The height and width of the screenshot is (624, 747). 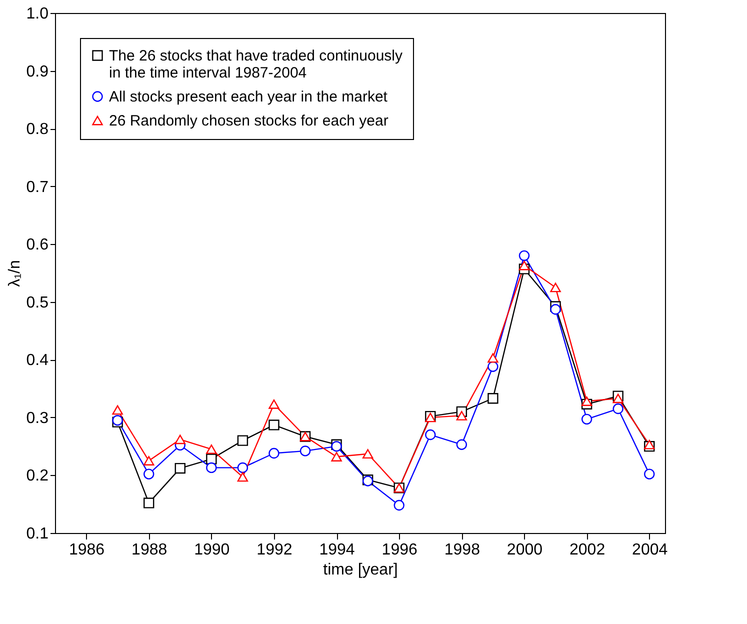 What do you see at coordinates (15, 273) in the screenshot?
I see `y-axis-title: λ₁/n` at bounding box center [15, 273].